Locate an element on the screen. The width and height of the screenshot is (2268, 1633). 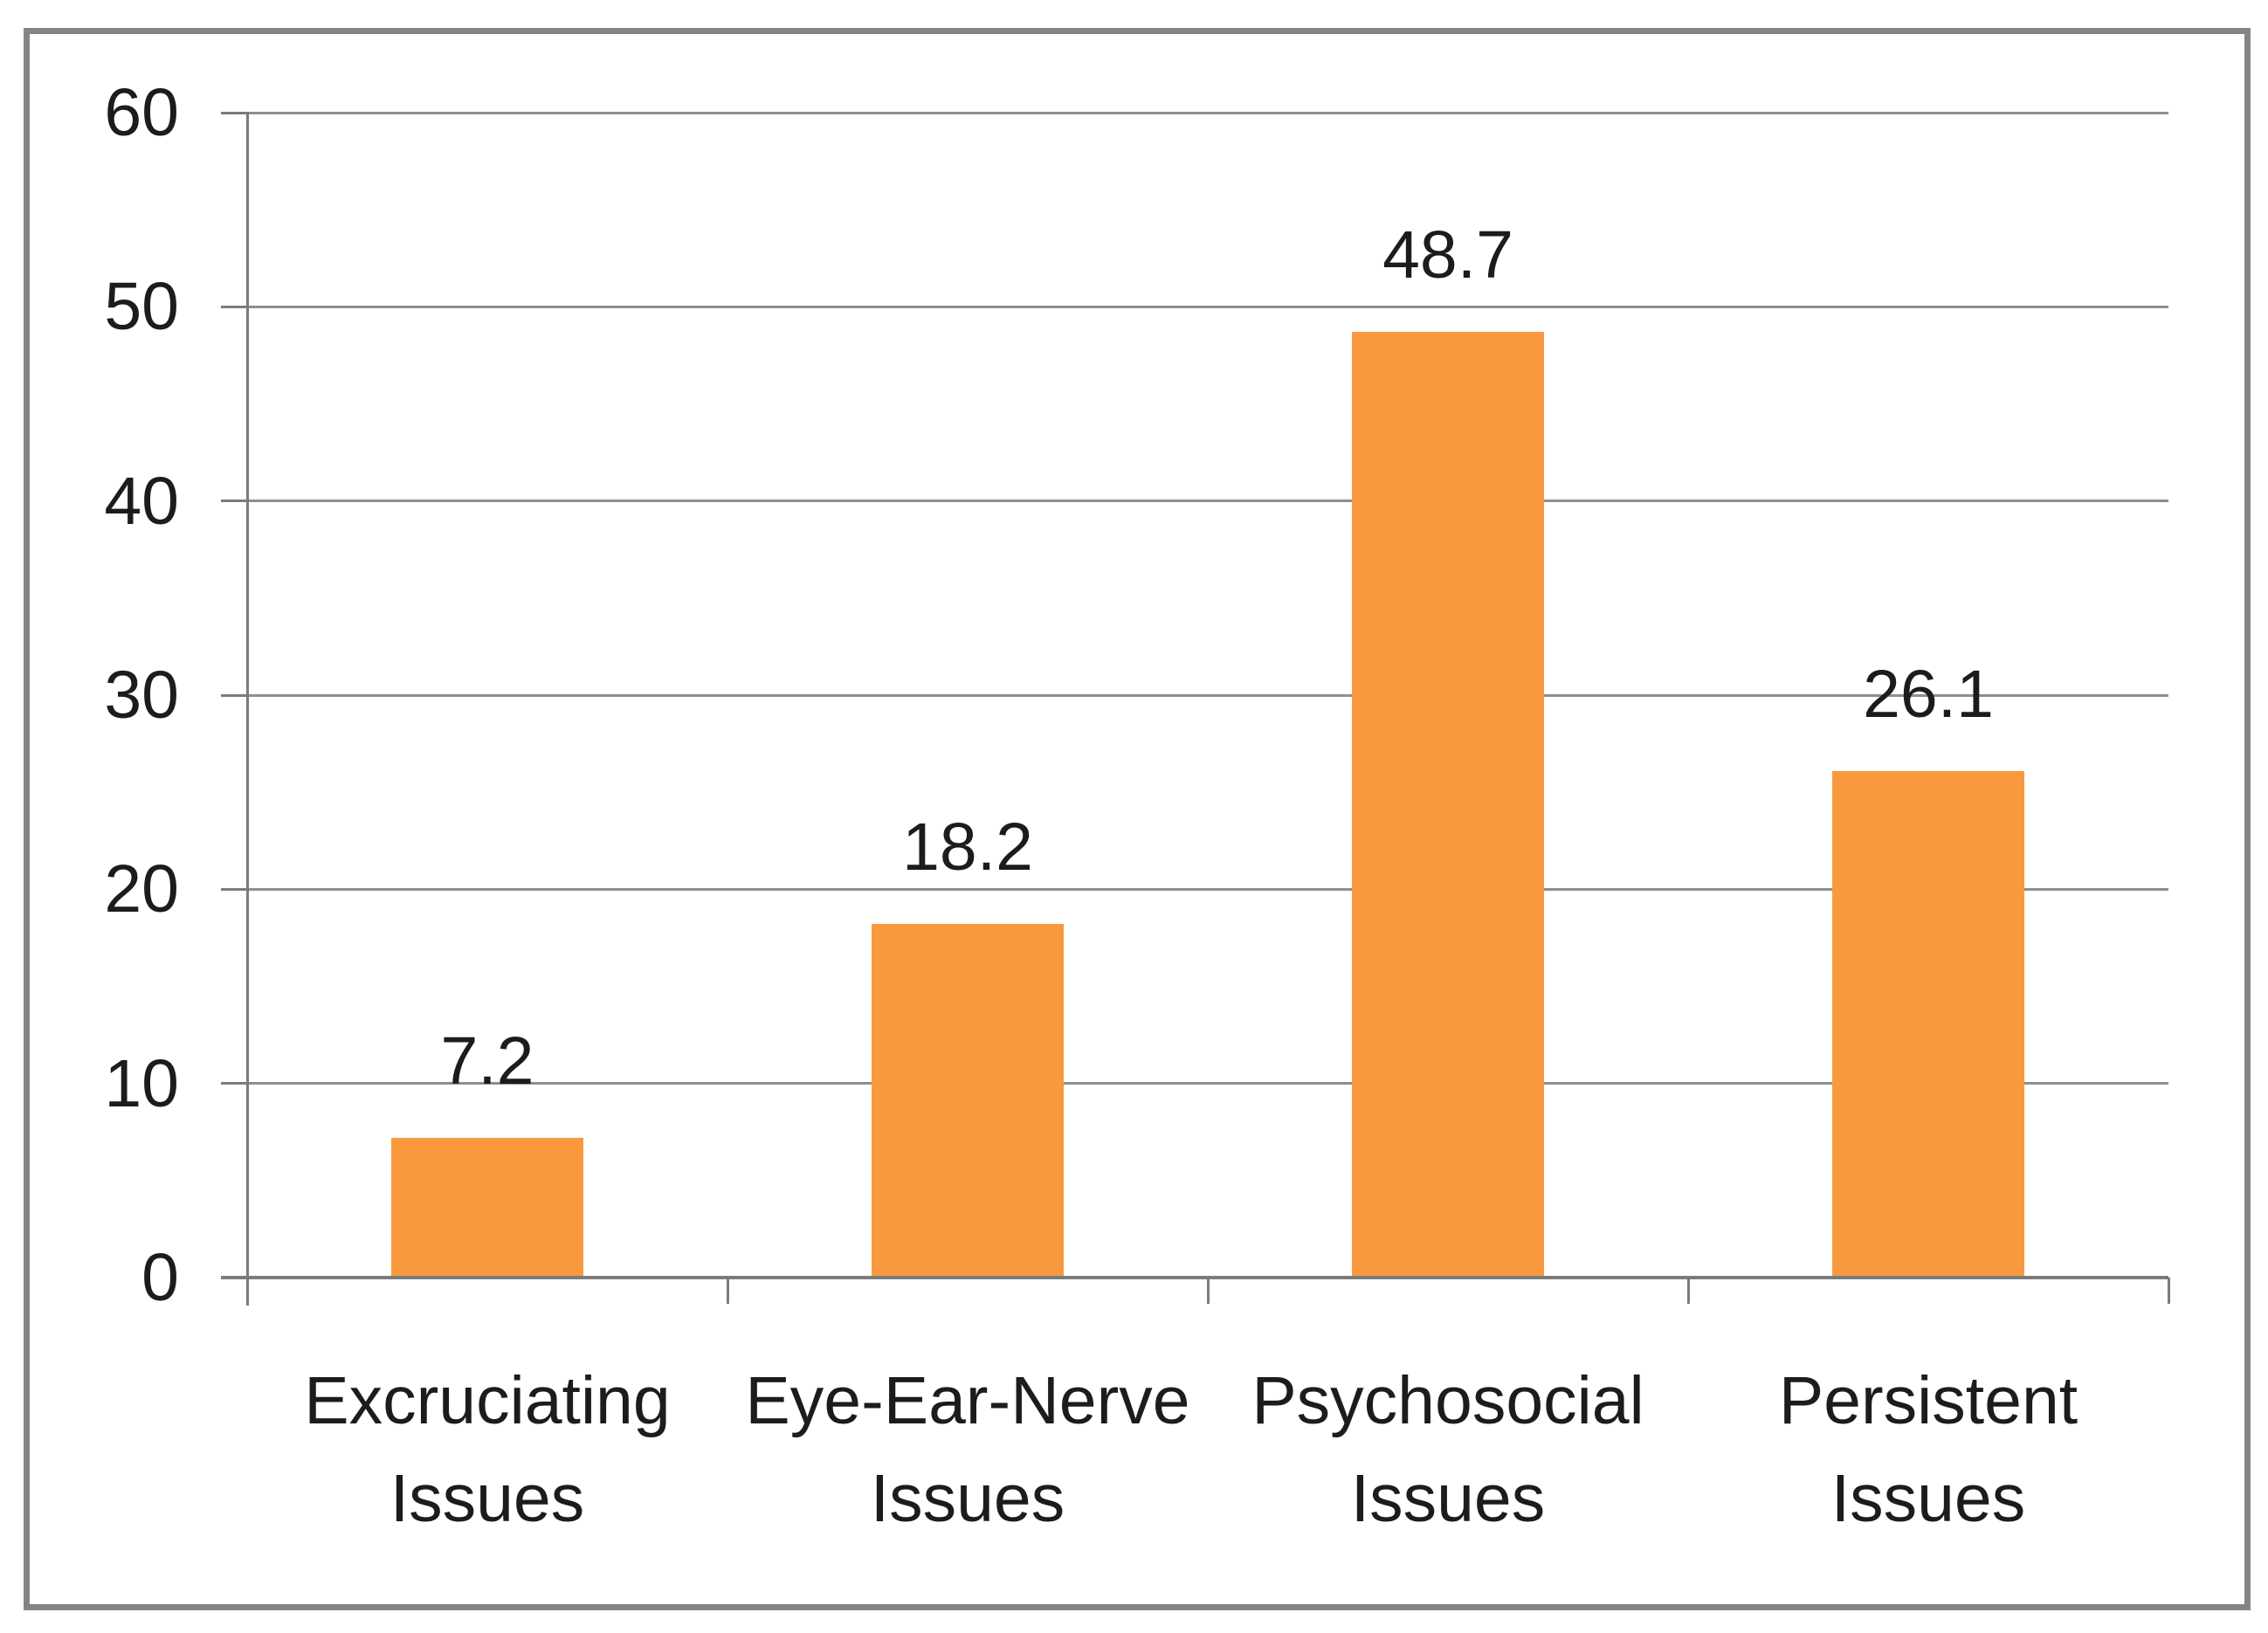
y-axis-label: 40 is located at coordinates (141, 501).